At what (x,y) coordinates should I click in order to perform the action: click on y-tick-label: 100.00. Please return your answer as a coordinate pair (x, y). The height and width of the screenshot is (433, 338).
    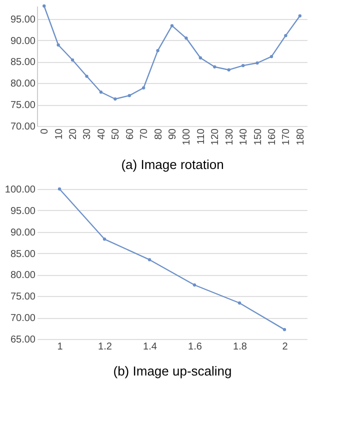
    Looking at the image, I should click on (20, 190).